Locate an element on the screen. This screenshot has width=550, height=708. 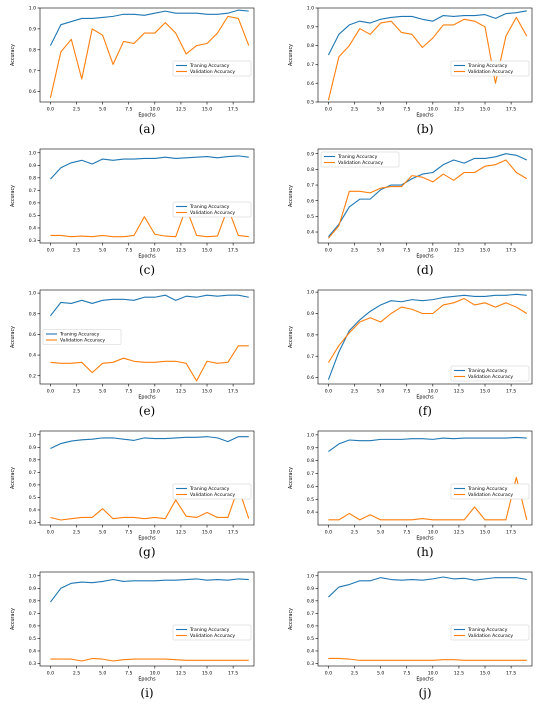
subfigure-caption: (c) is located at coordinates (147, 270).